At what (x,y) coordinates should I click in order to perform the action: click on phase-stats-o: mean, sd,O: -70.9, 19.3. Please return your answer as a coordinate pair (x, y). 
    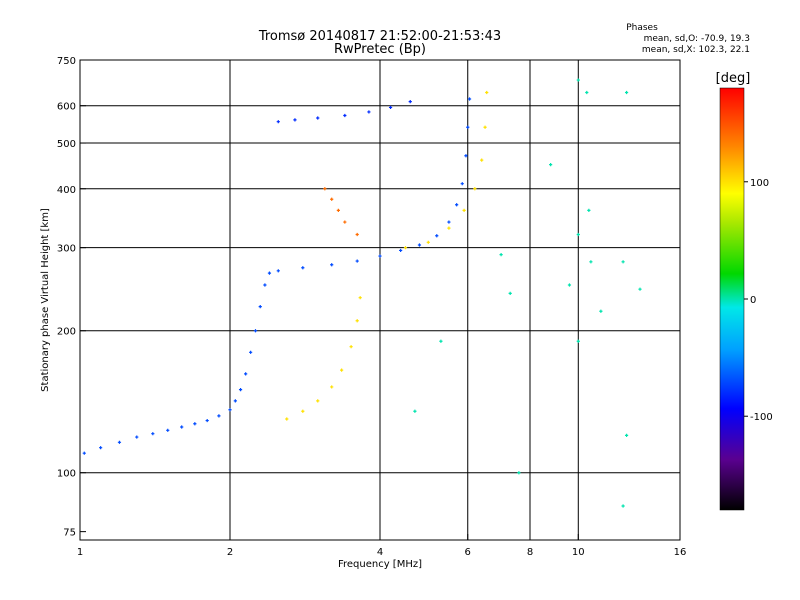
    Looking at the image, I should click on (697, 39).